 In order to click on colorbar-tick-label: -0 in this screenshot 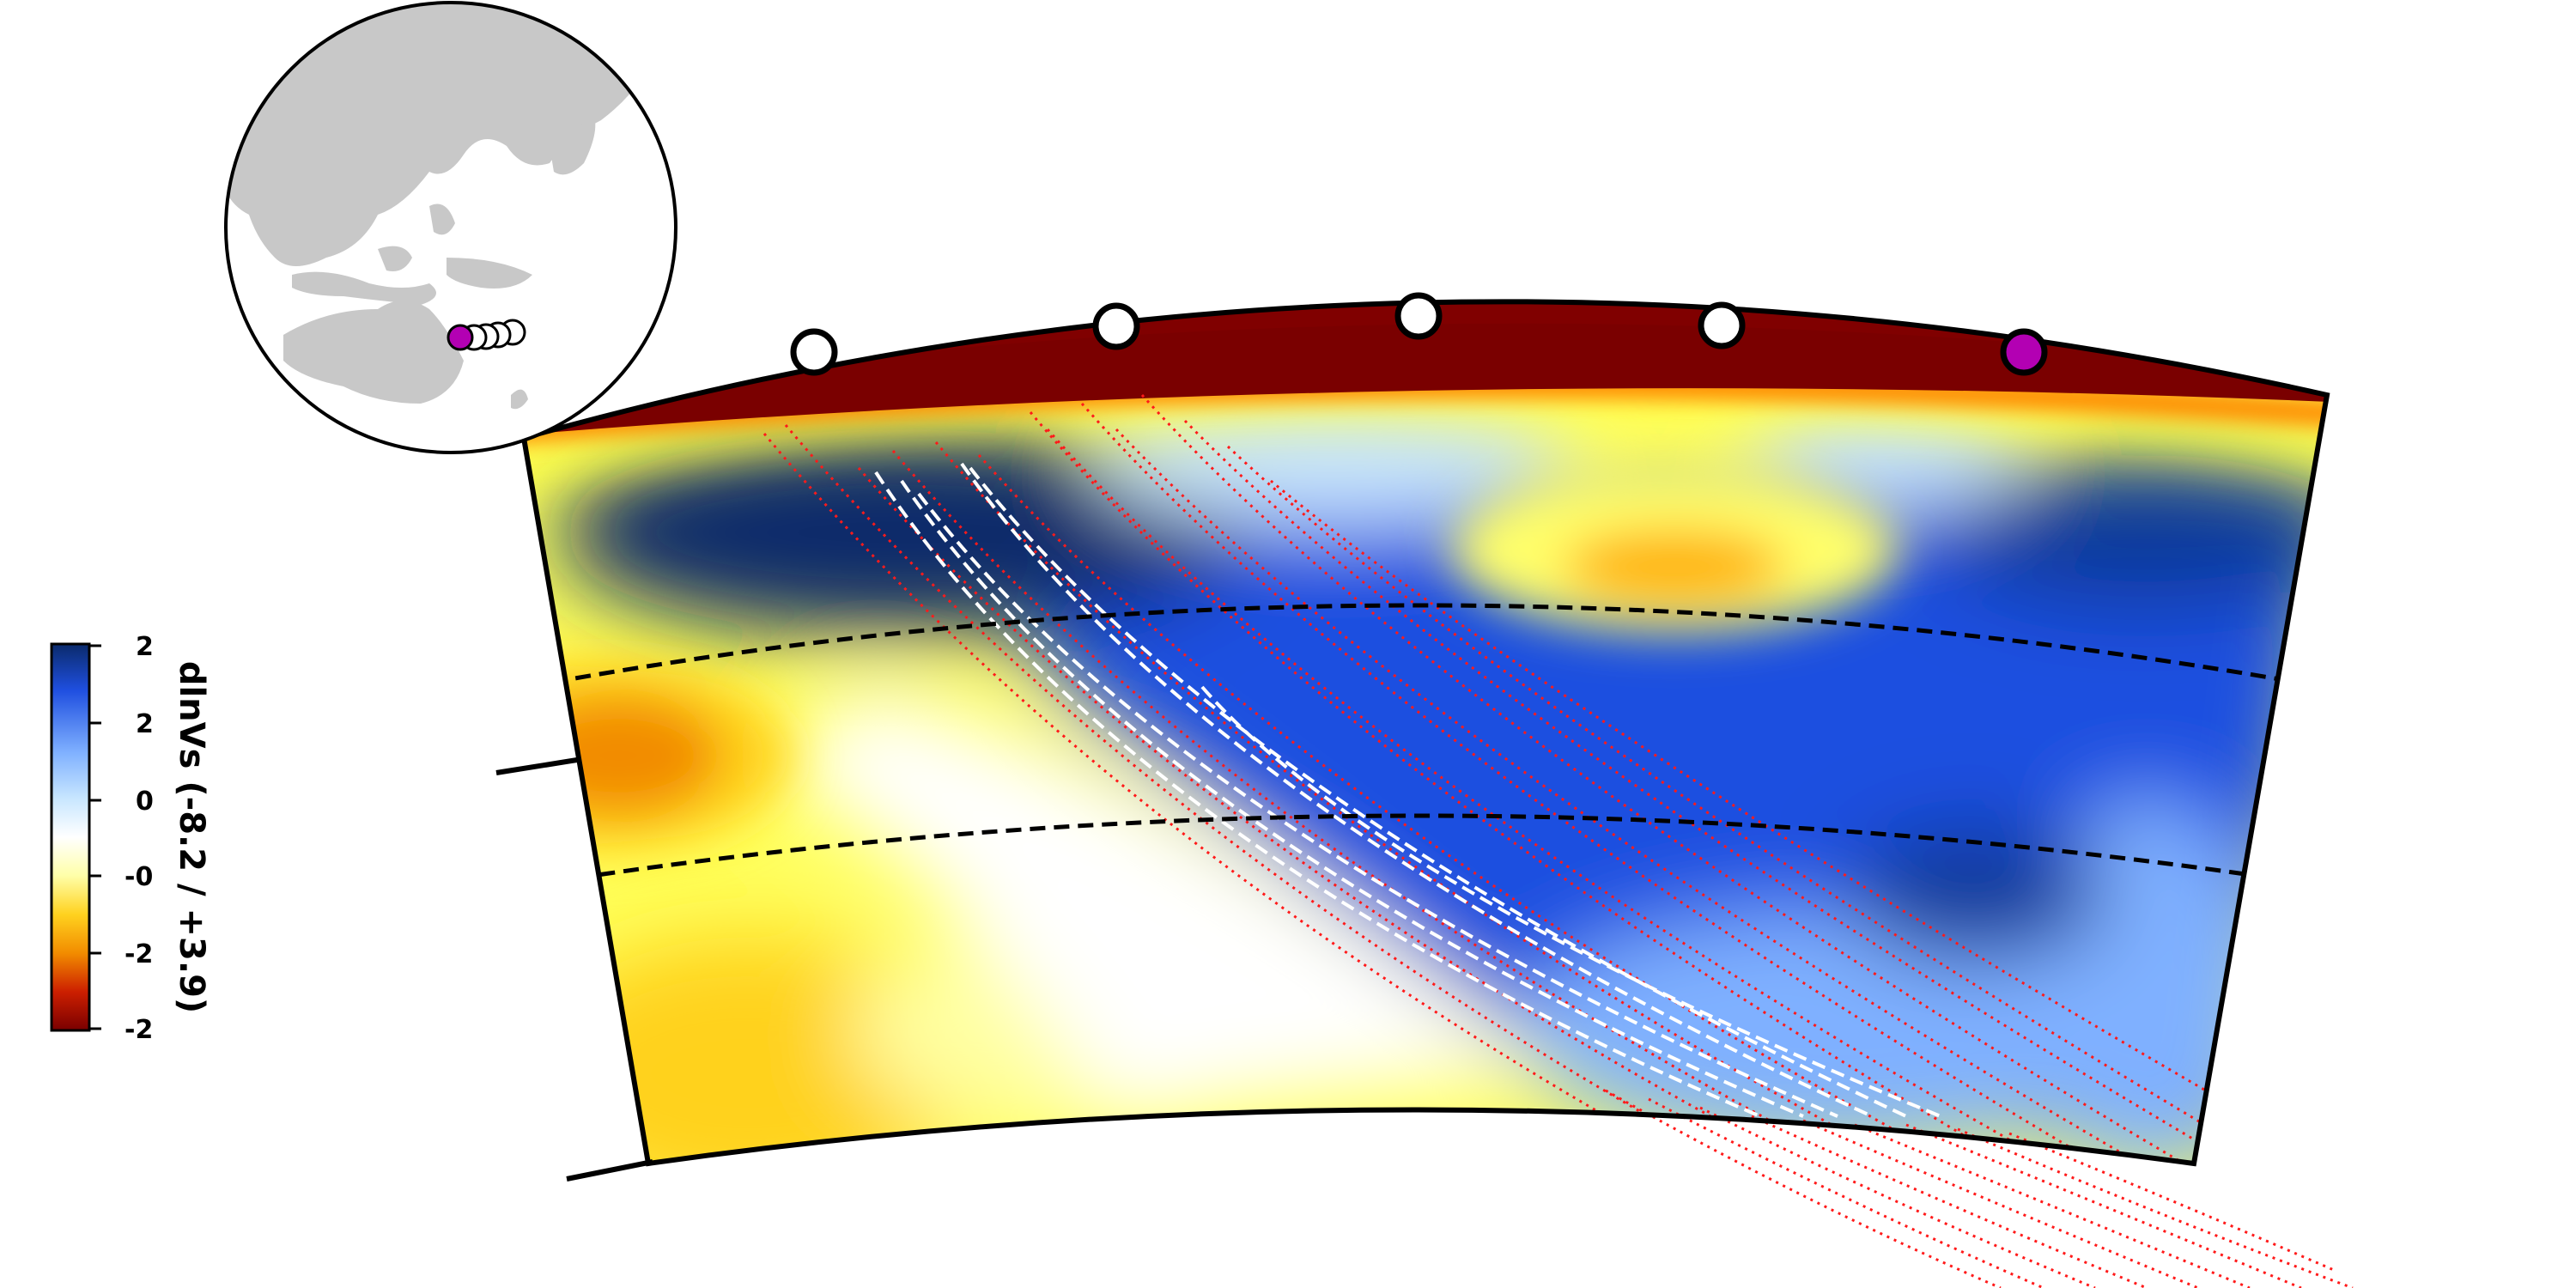, I will do `click(139, 877)`.